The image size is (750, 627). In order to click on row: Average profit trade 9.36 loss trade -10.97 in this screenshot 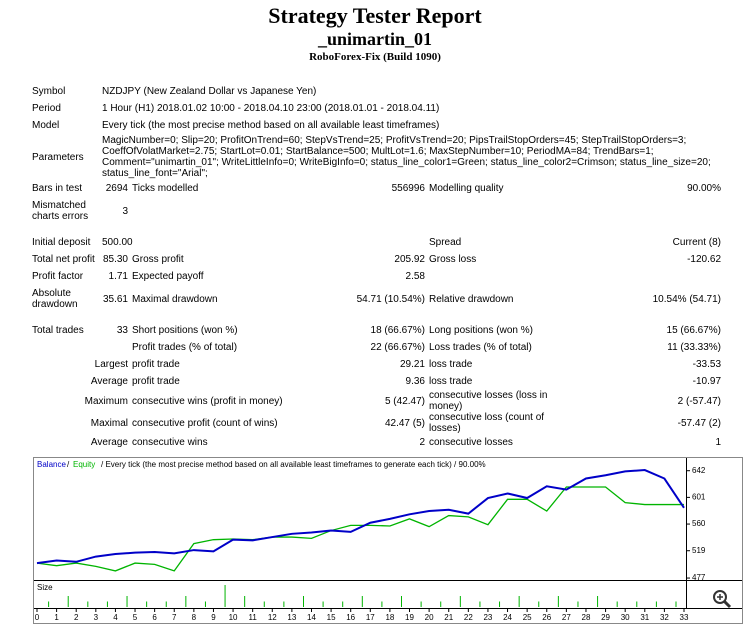, I will do `click(376, 381)`.